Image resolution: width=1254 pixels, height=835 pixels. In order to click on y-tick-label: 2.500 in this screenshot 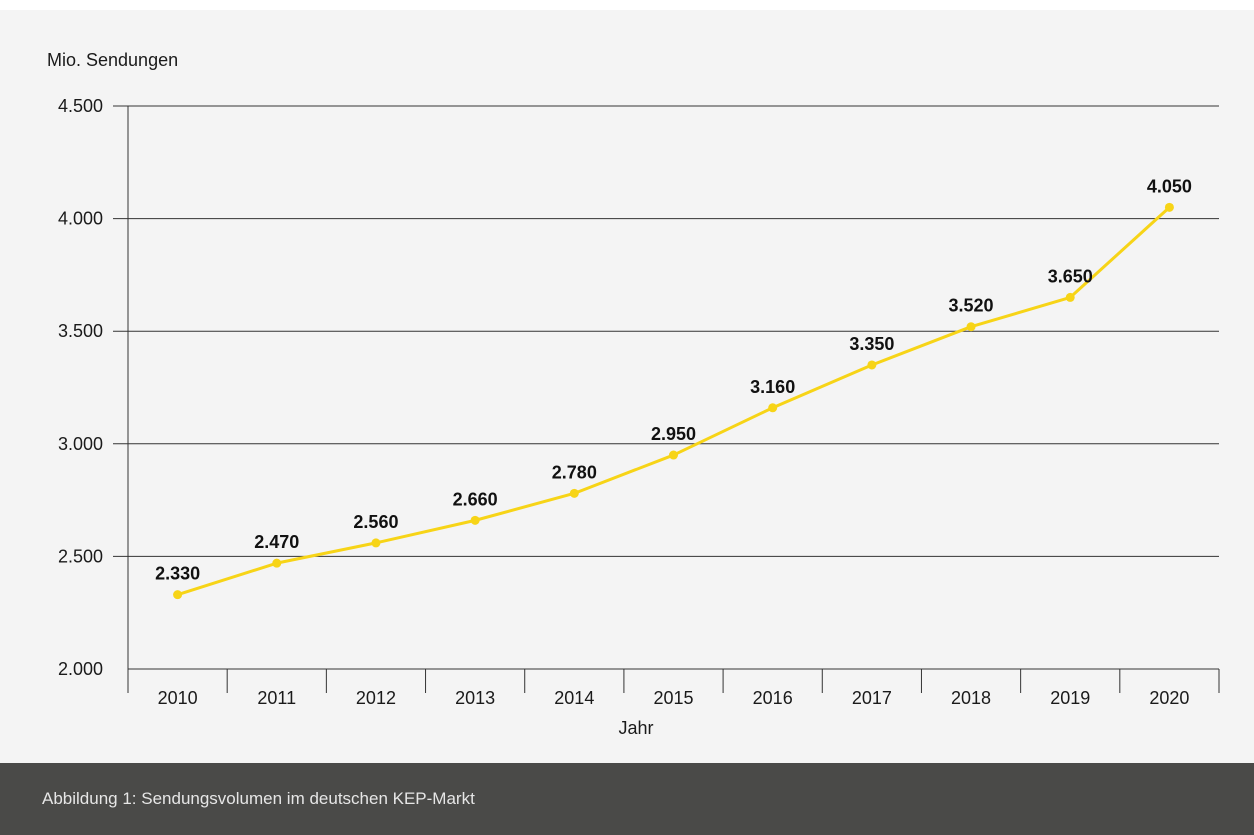, I will do `click(80, 556)`.